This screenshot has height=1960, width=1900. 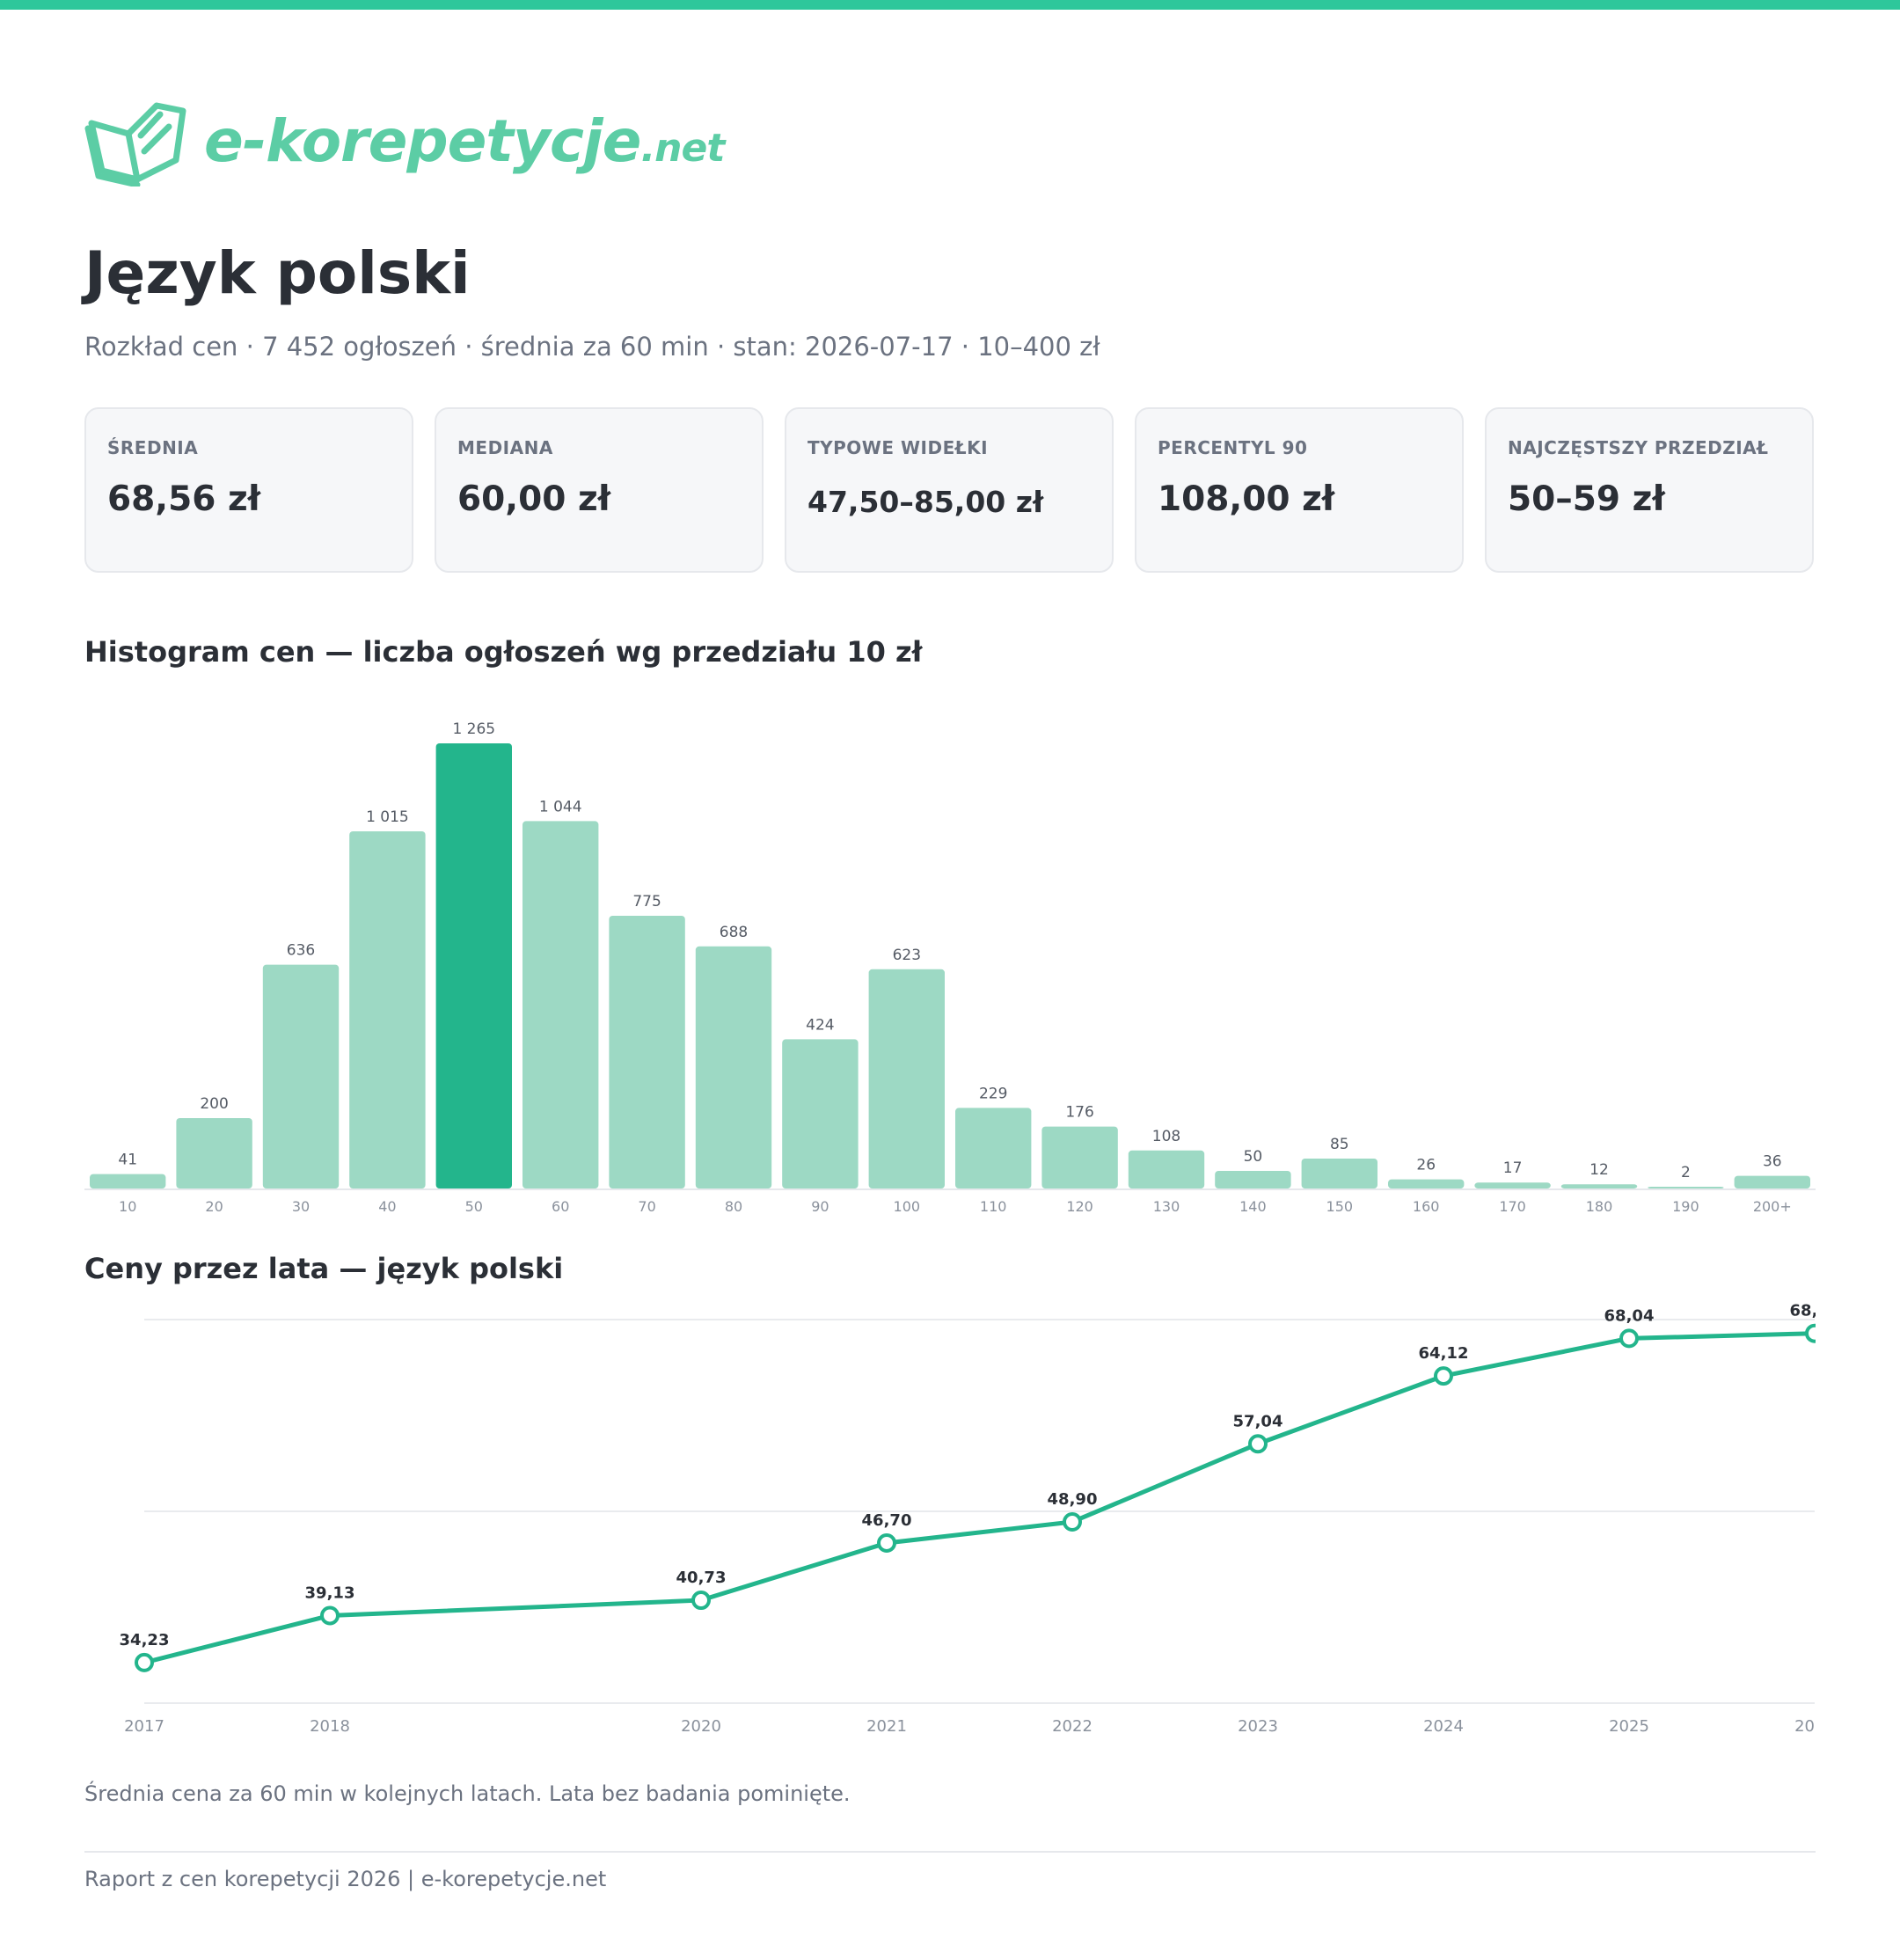 I want to click on logo-wordmark: e-korepetycje.net, so click(x=464, y=141).